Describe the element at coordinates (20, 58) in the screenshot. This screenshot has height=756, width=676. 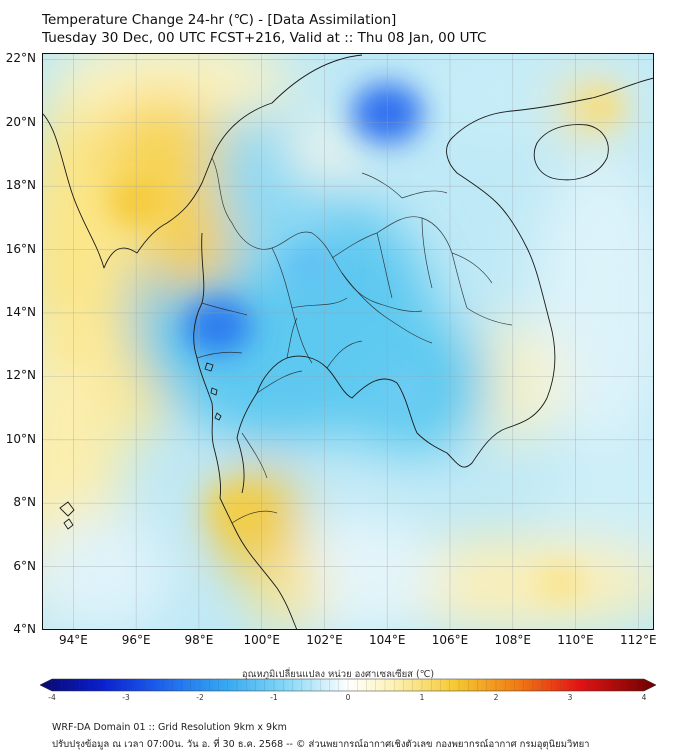
I see `lat-tick-label: 22°N` at that location.